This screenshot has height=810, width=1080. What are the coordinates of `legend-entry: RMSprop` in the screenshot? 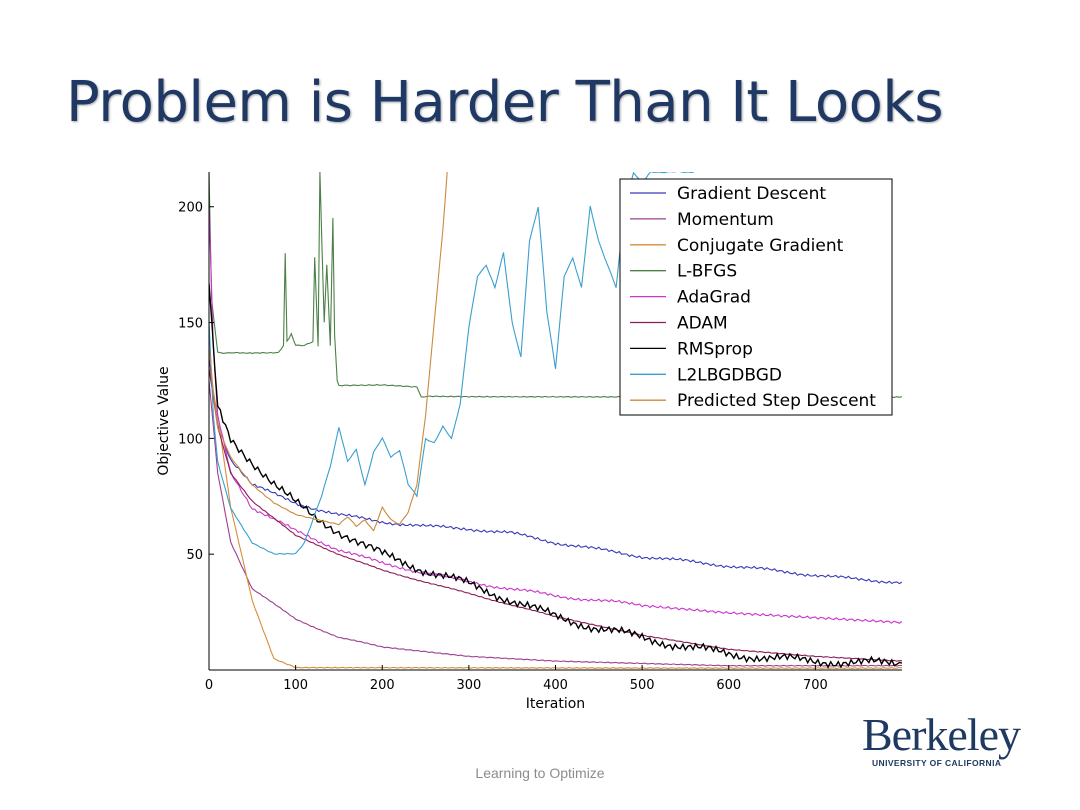 It's located at (715, 349).